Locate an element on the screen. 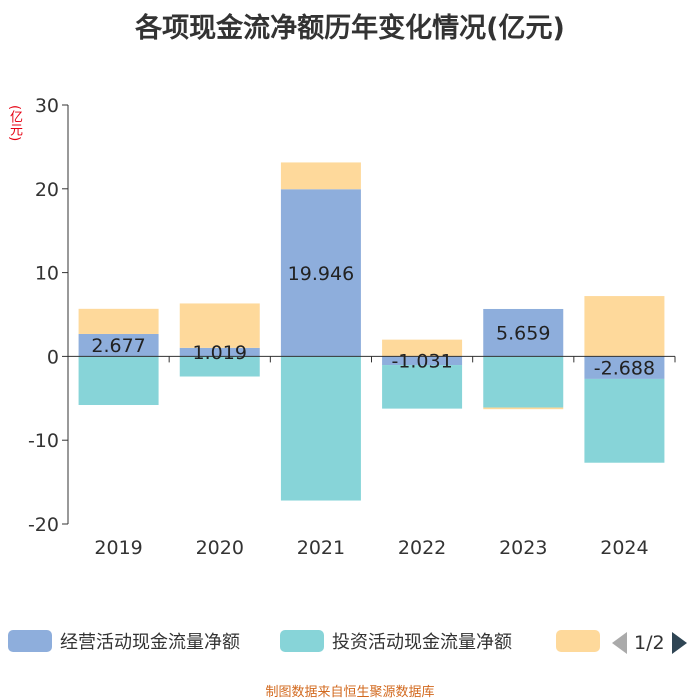 The height and width of the screenshot is (700, 700). bar-operating-2022 is located at coordinates (422, 361).